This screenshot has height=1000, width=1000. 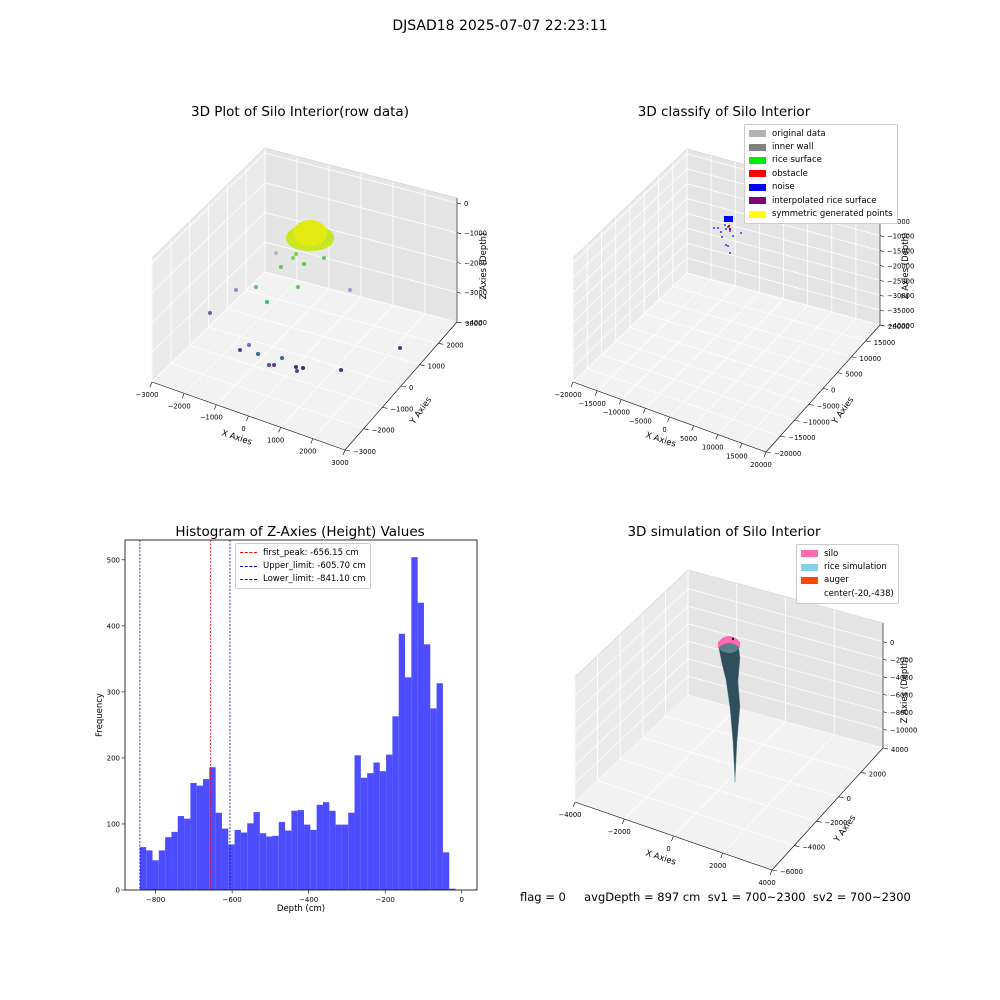 I want to click on y-tick-label: 400, so click(x=113, y=626).